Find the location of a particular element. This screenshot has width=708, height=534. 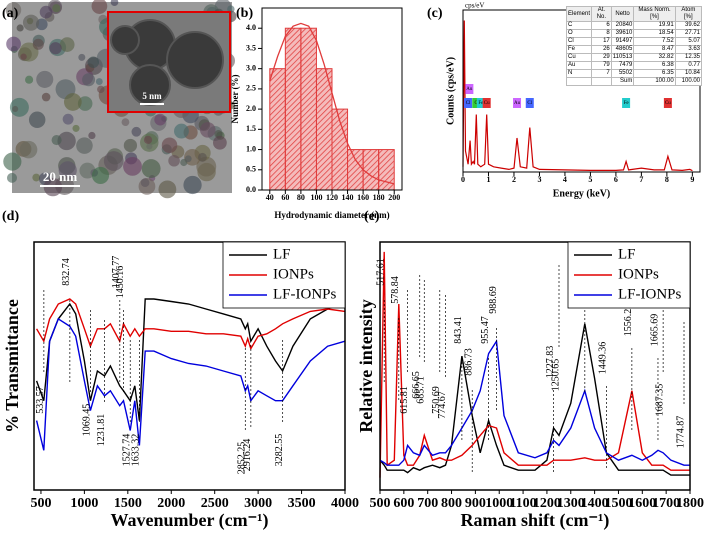

table-row: Sum 100.00 100.00 is located at coordinates (634, 81).